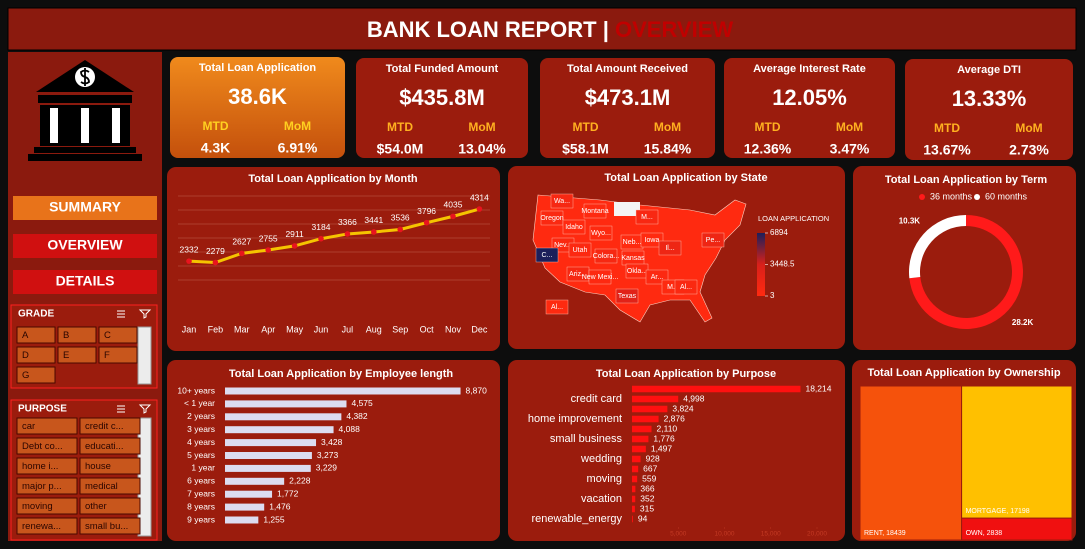  What do you see at coordinates (604, 479) in the screenshot?
I see `y-tick-label: moving` at bounding box center [604, 479].